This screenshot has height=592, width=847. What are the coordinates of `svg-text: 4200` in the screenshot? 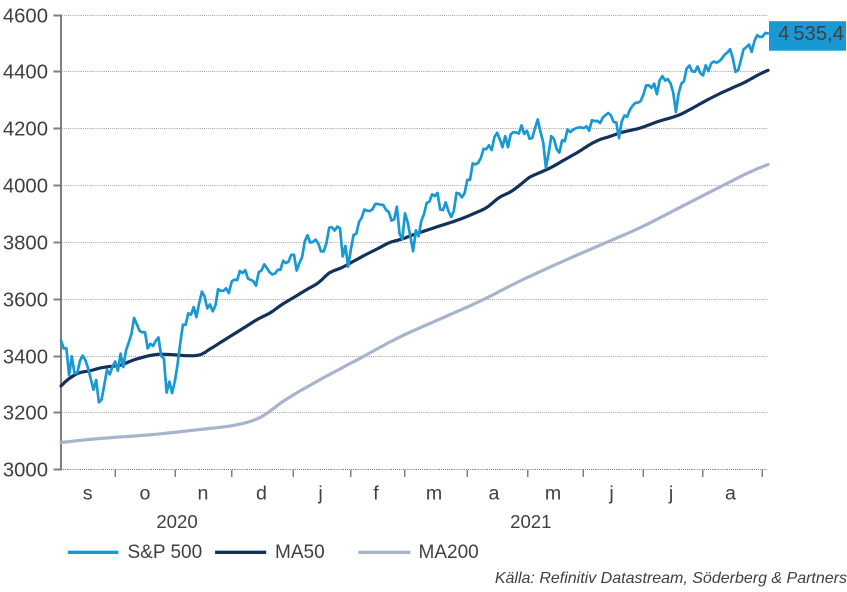 It's located at (25, 130).